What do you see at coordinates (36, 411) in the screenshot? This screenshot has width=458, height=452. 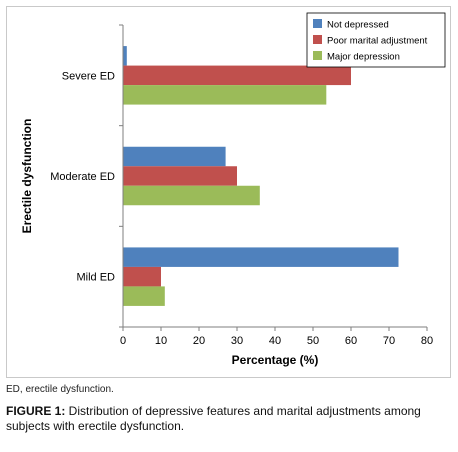 I see `caption-label: FIGURE 1:` at bounding box center [36, 411].